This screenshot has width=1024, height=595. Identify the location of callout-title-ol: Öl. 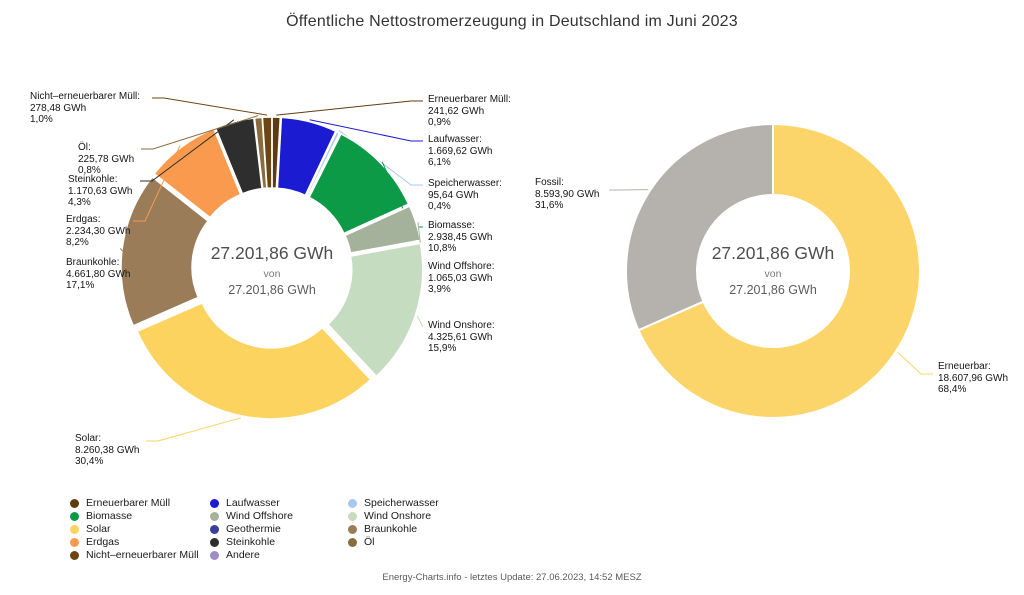
(106, 148).